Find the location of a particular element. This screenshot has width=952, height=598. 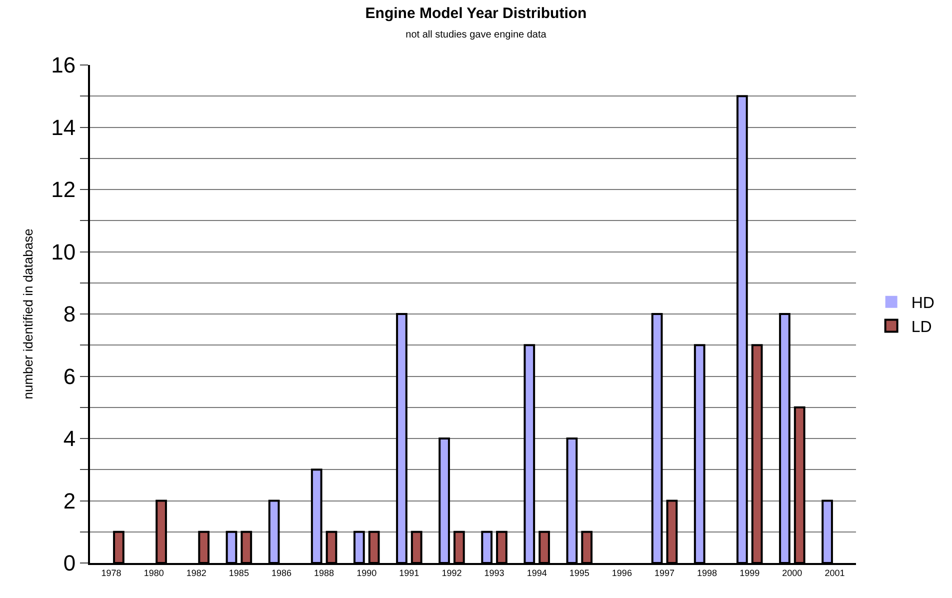

chart-title: Engine Model Year Distribution is located at coordinates (476, 13).